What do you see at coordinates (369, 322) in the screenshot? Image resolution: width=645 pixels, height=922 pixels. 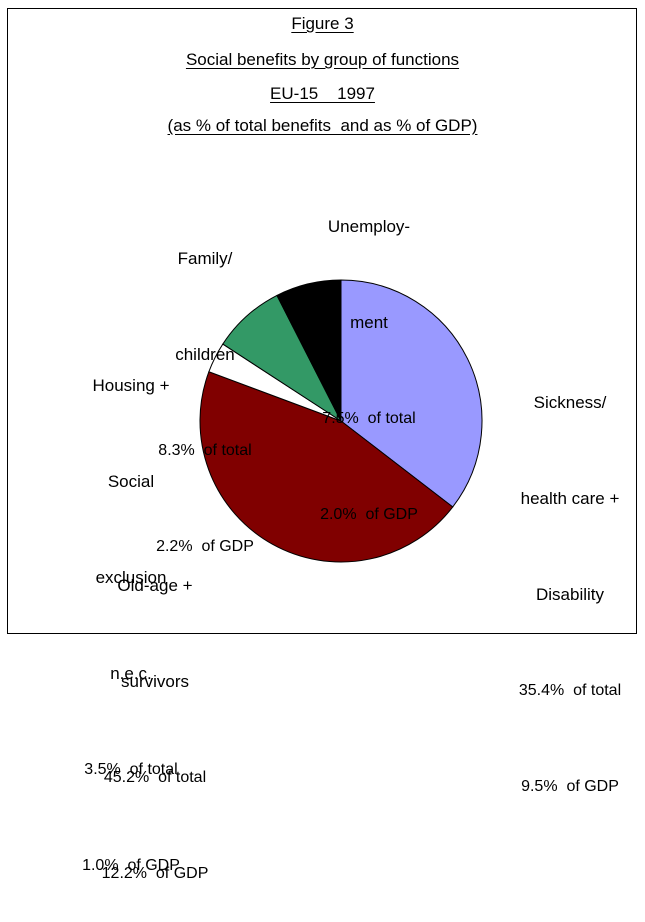 I see `slice-label-line: ment` at bounding box center [369, 322].